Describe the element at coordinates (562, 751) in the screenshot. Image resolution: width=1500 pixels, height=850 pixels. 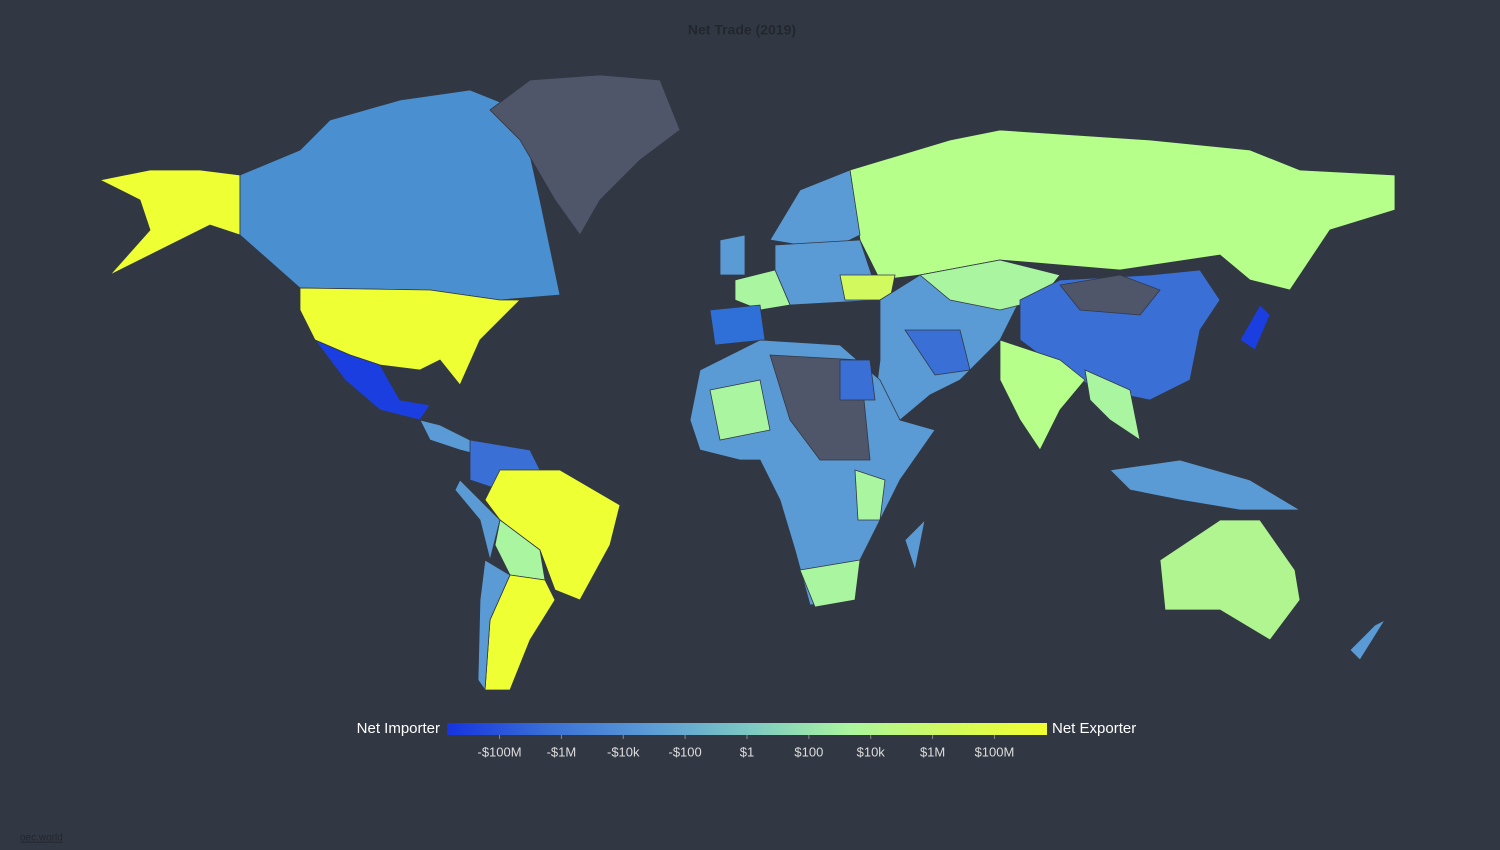
I see `colorbar-tick-label: -$1M` at that location.